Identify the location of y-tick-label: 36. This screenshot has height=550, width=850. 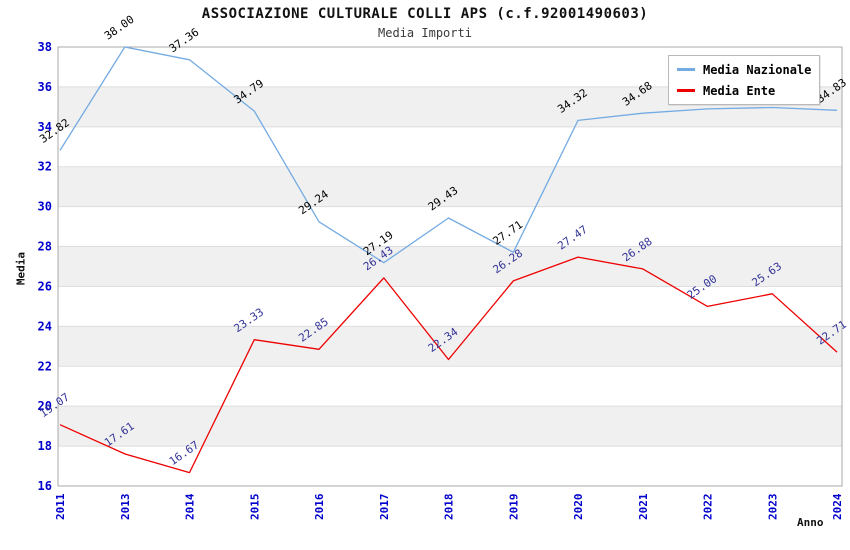
(45, 87).